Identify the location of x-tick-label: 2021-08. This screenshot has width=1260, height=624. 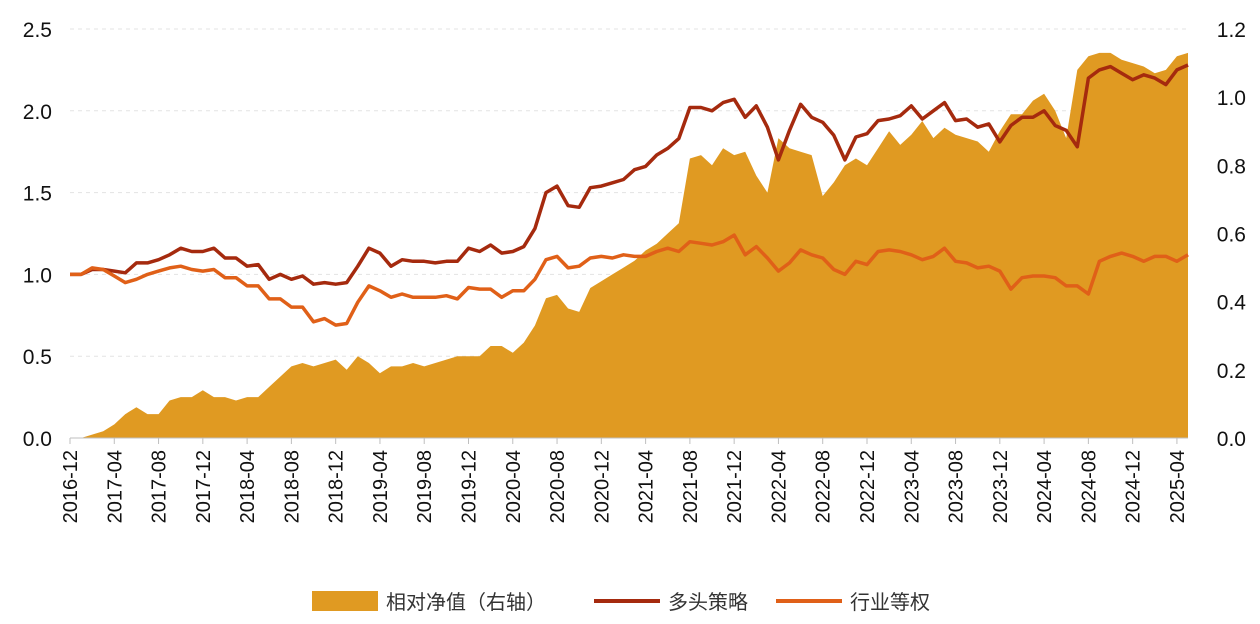
(691, 486).